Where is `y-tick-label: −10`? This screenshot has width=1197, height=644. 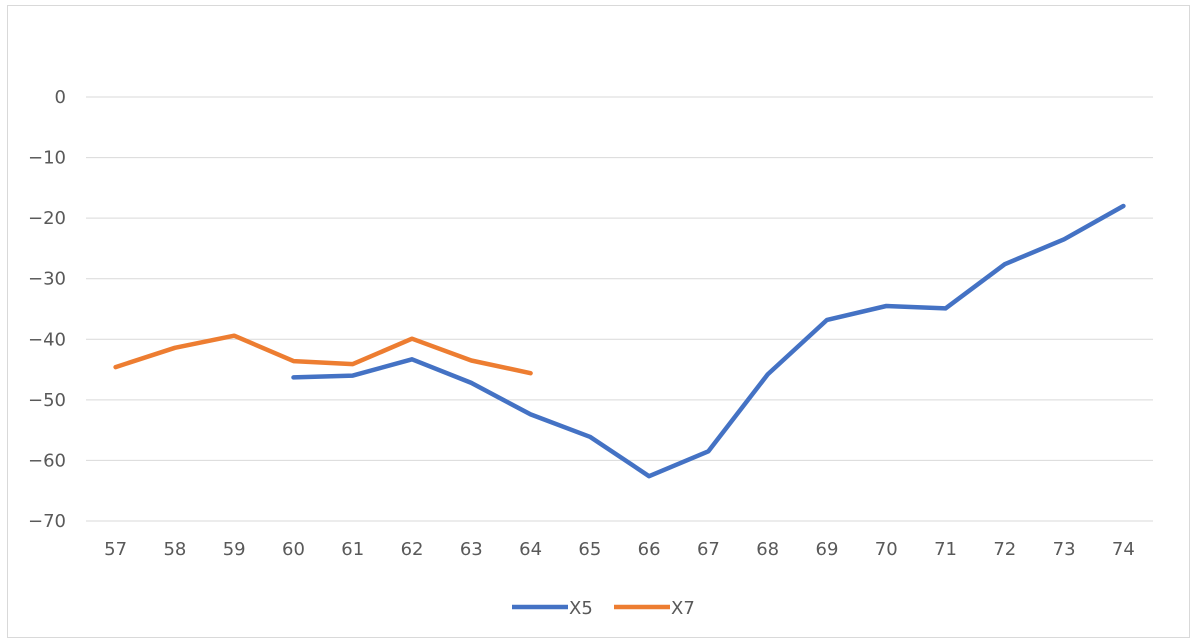 y-tick-label: −10 is located at coordinates (47, 158).